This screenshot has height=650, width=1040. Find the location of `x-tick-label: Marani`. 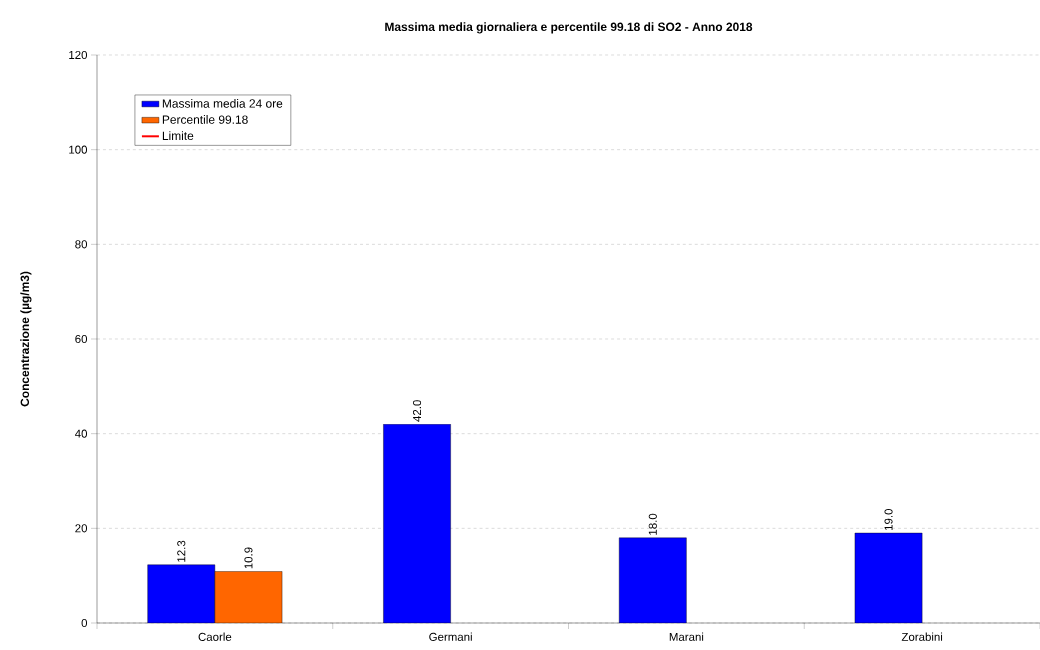

x-tick-label: Marani is located at coordinates (686, 636).